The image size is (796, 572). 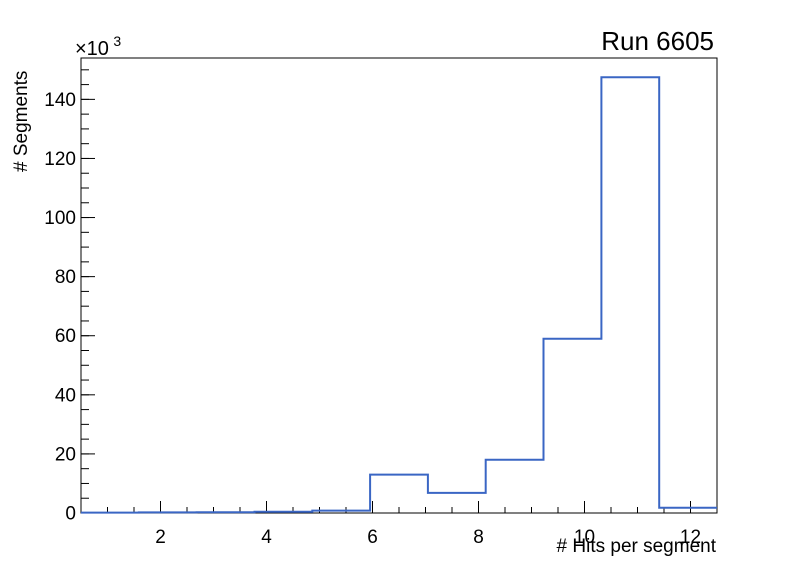 What do you see at coordinates (65, 395) in the screenshot?
I see `y-tick-label: 40` at bounding box center [65, 395].